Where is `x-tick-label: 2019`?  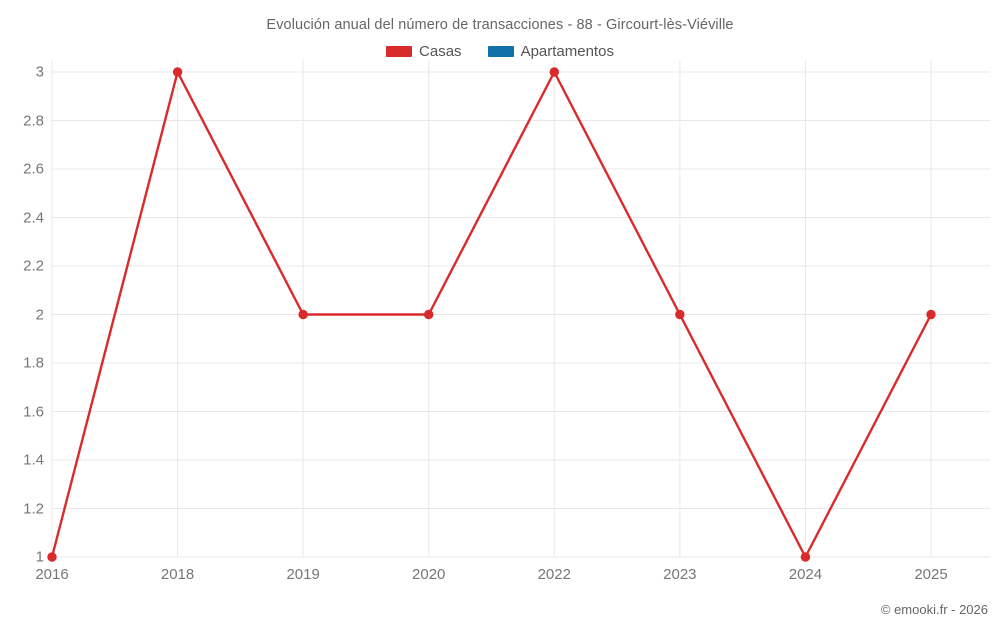
x-tick-label: 2019 is located at coordinates (303, 574).